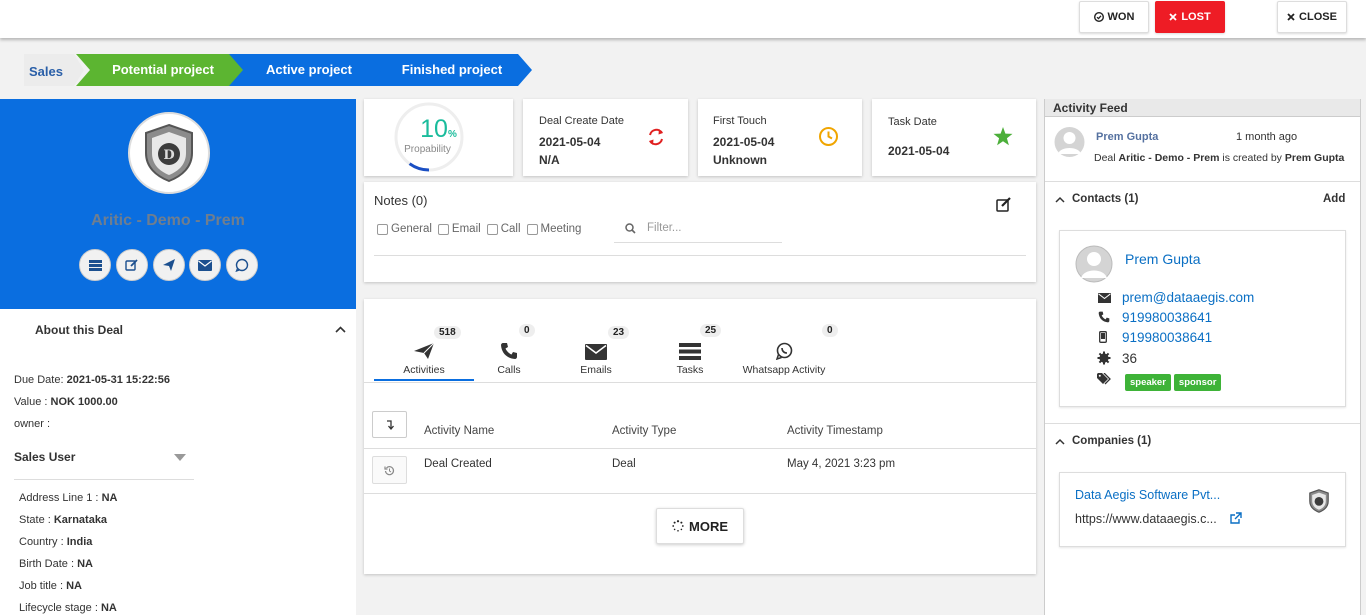 The height and width of the screenshot is (615, 1366). I want to click on external-link-icon, so click(1236, 518).